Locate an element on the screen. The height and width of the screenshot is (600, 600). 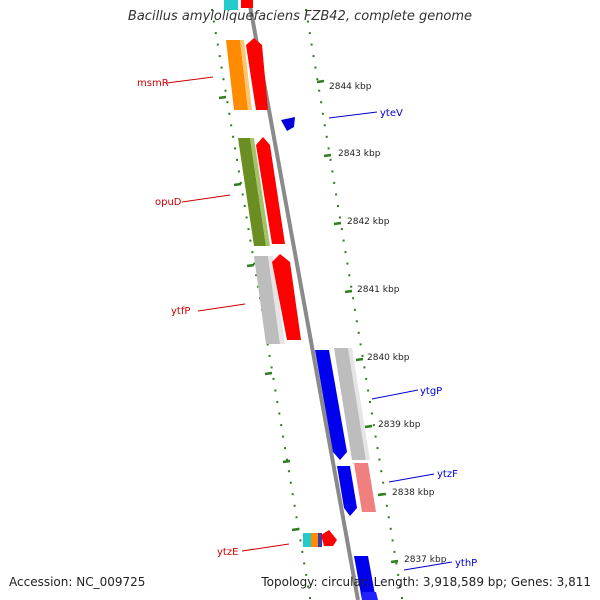
feature-yteV-arrow is located at coordinates (288, 124).